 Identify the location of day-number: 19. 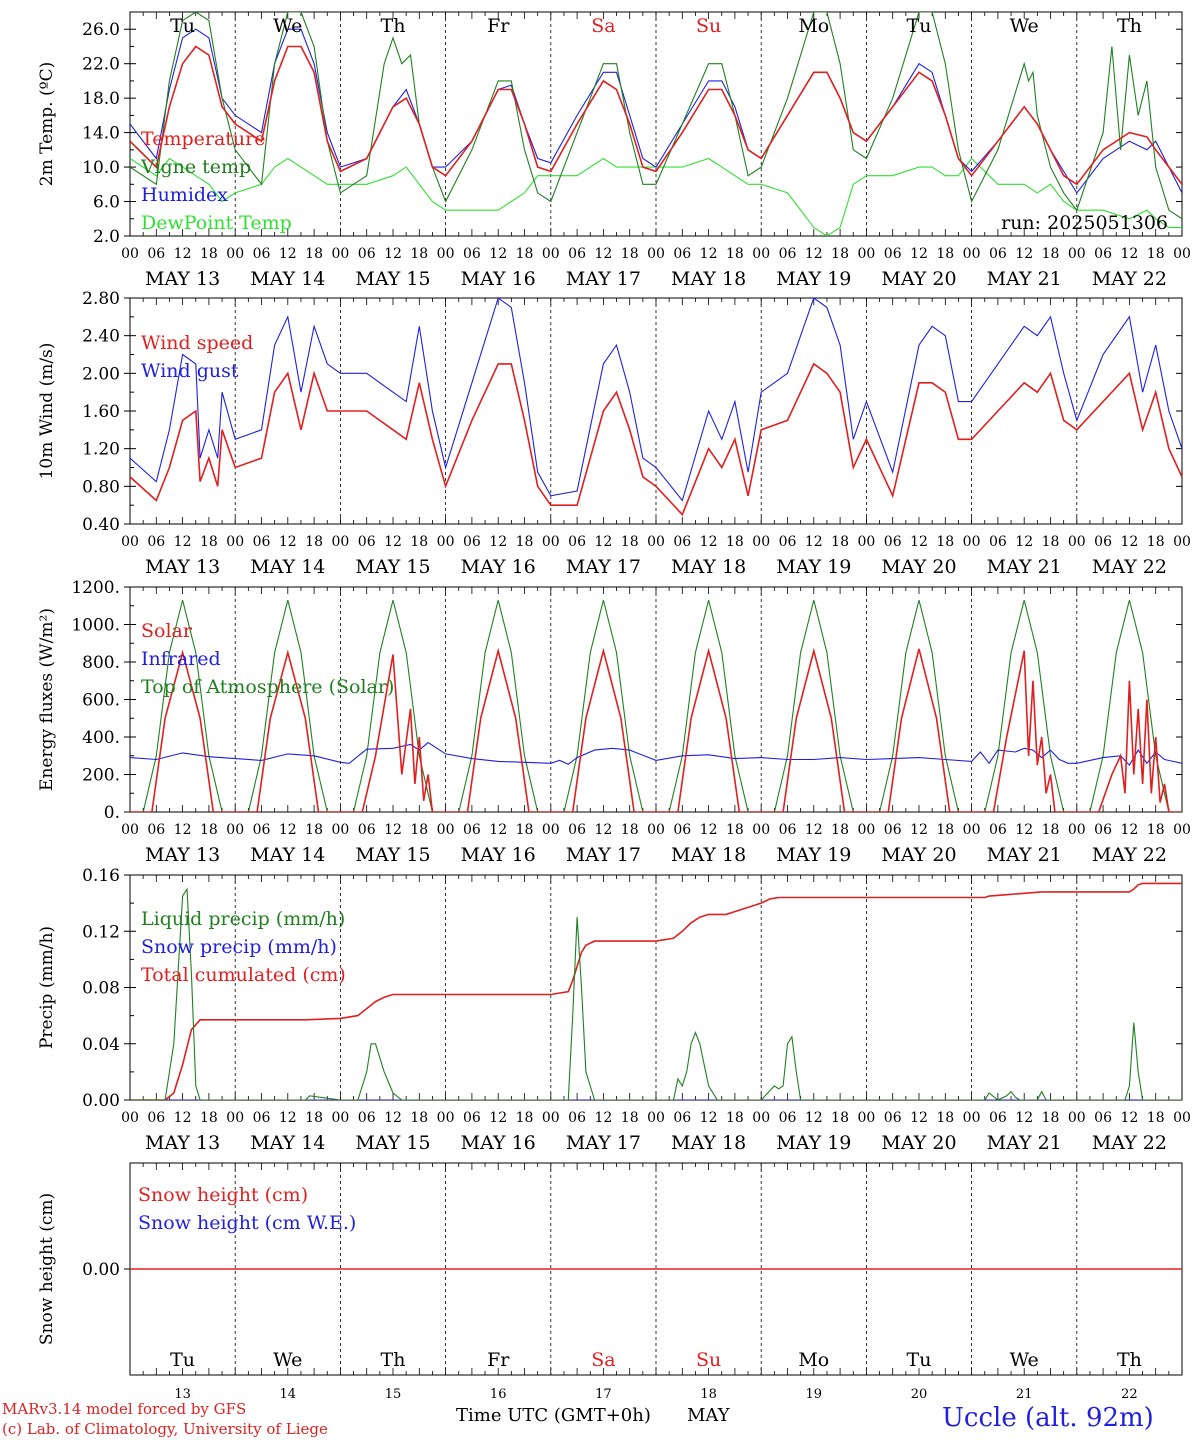
(814, 1394).